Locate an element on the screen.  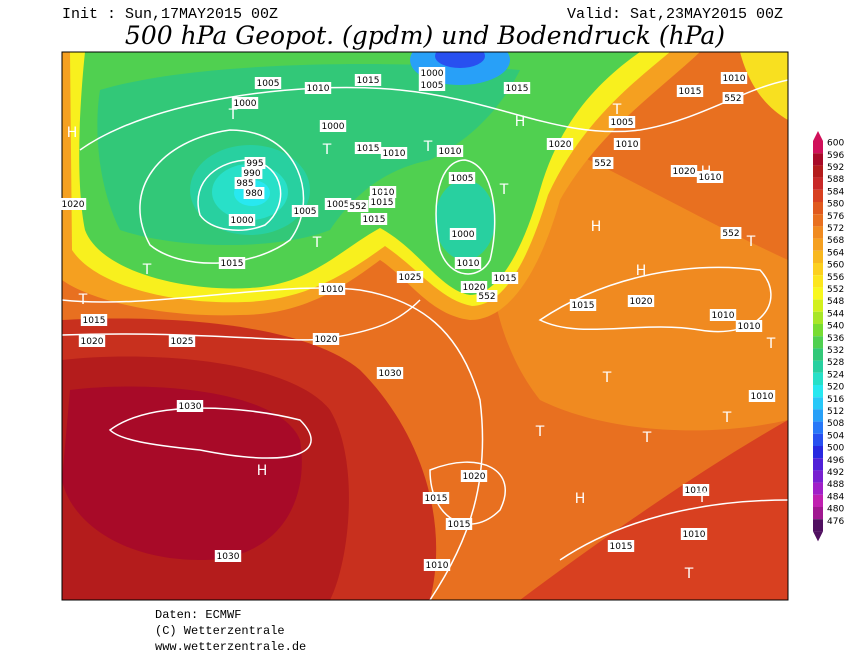
colorbar-label: 556 is located at coordinates (835, 278).